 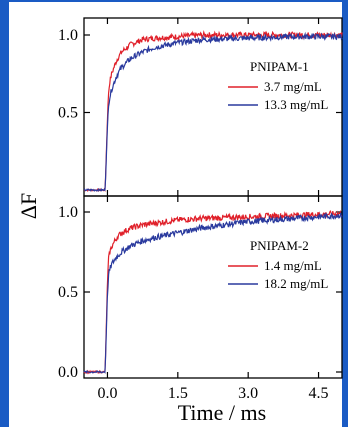 What do you see at coordinates (68, 372) in the screenshot?
I see `y-tick-label: 0.0` at bounding box center [68, 372].